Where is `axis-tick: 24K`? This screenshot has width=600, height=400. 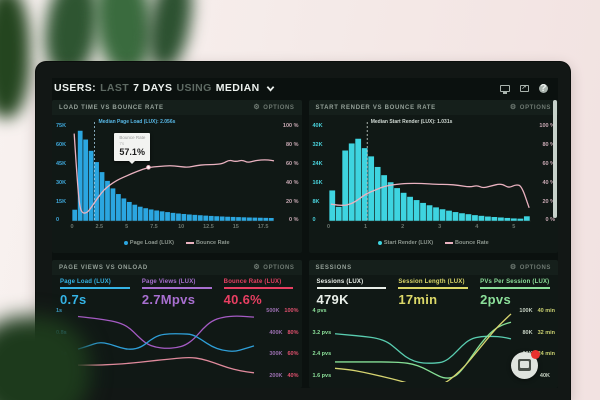 axis-tick: 24K is located at coordinates (317, 163).